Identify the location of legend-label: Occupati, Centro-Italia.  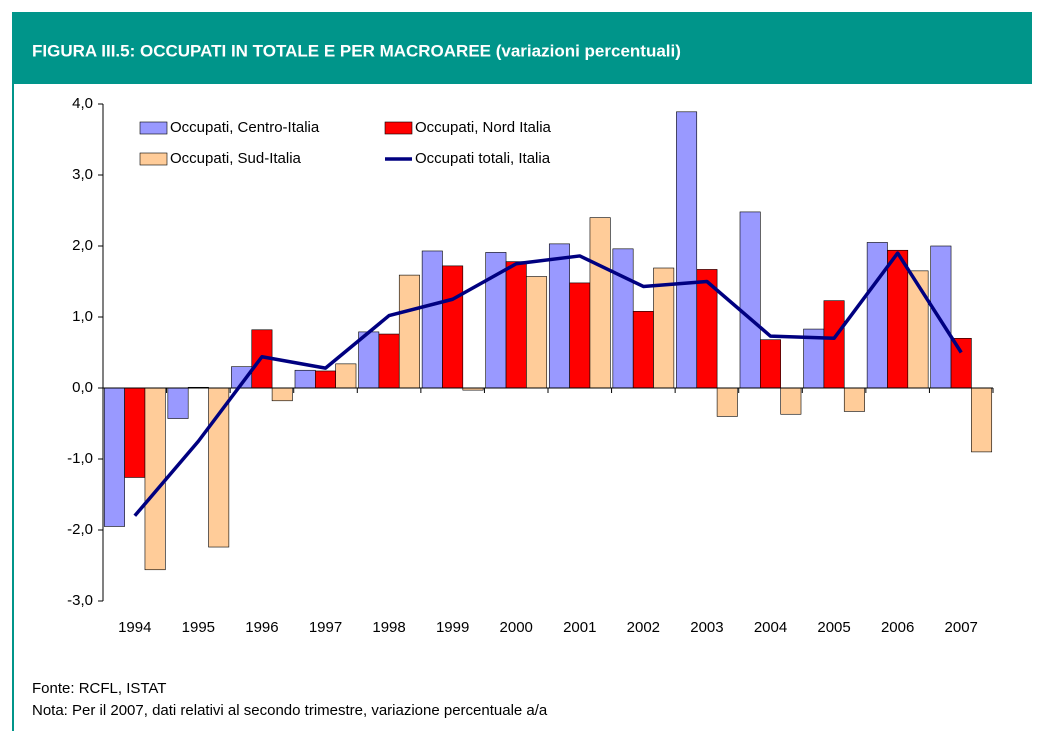
(245, 127).